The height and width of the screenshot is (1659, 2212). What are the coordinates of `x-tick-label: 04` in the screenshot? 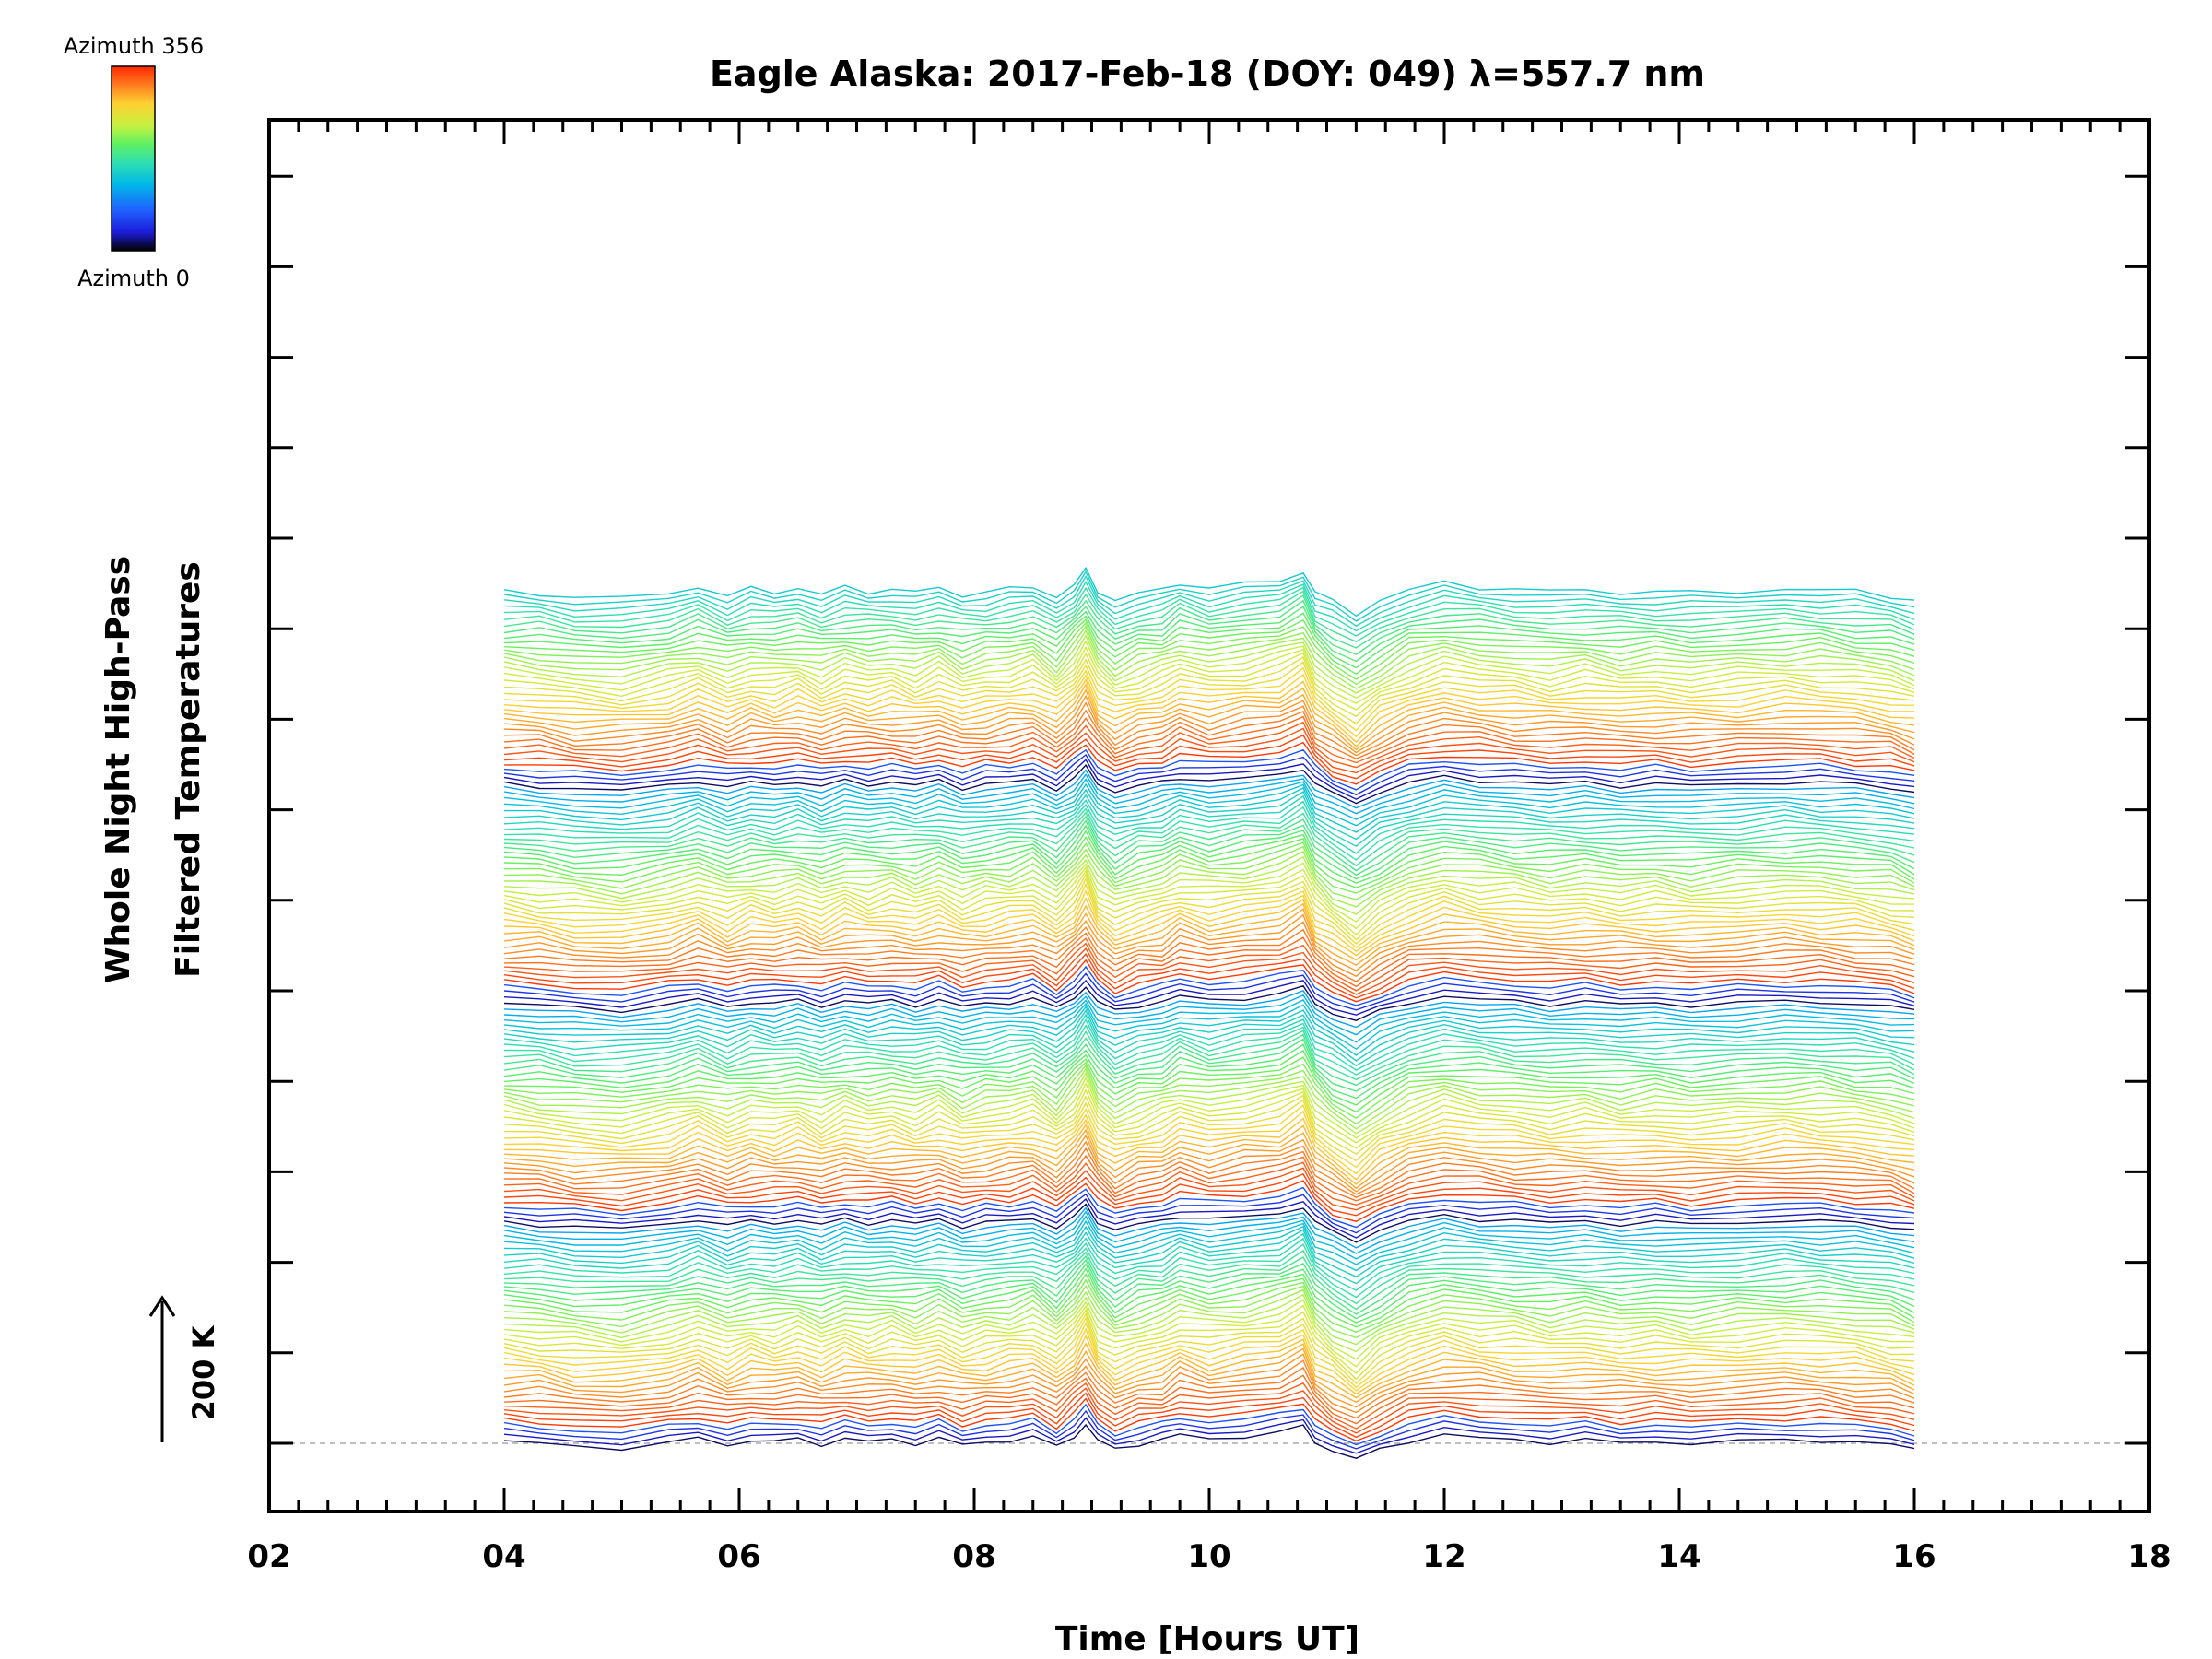 It's located at (503, 1556).